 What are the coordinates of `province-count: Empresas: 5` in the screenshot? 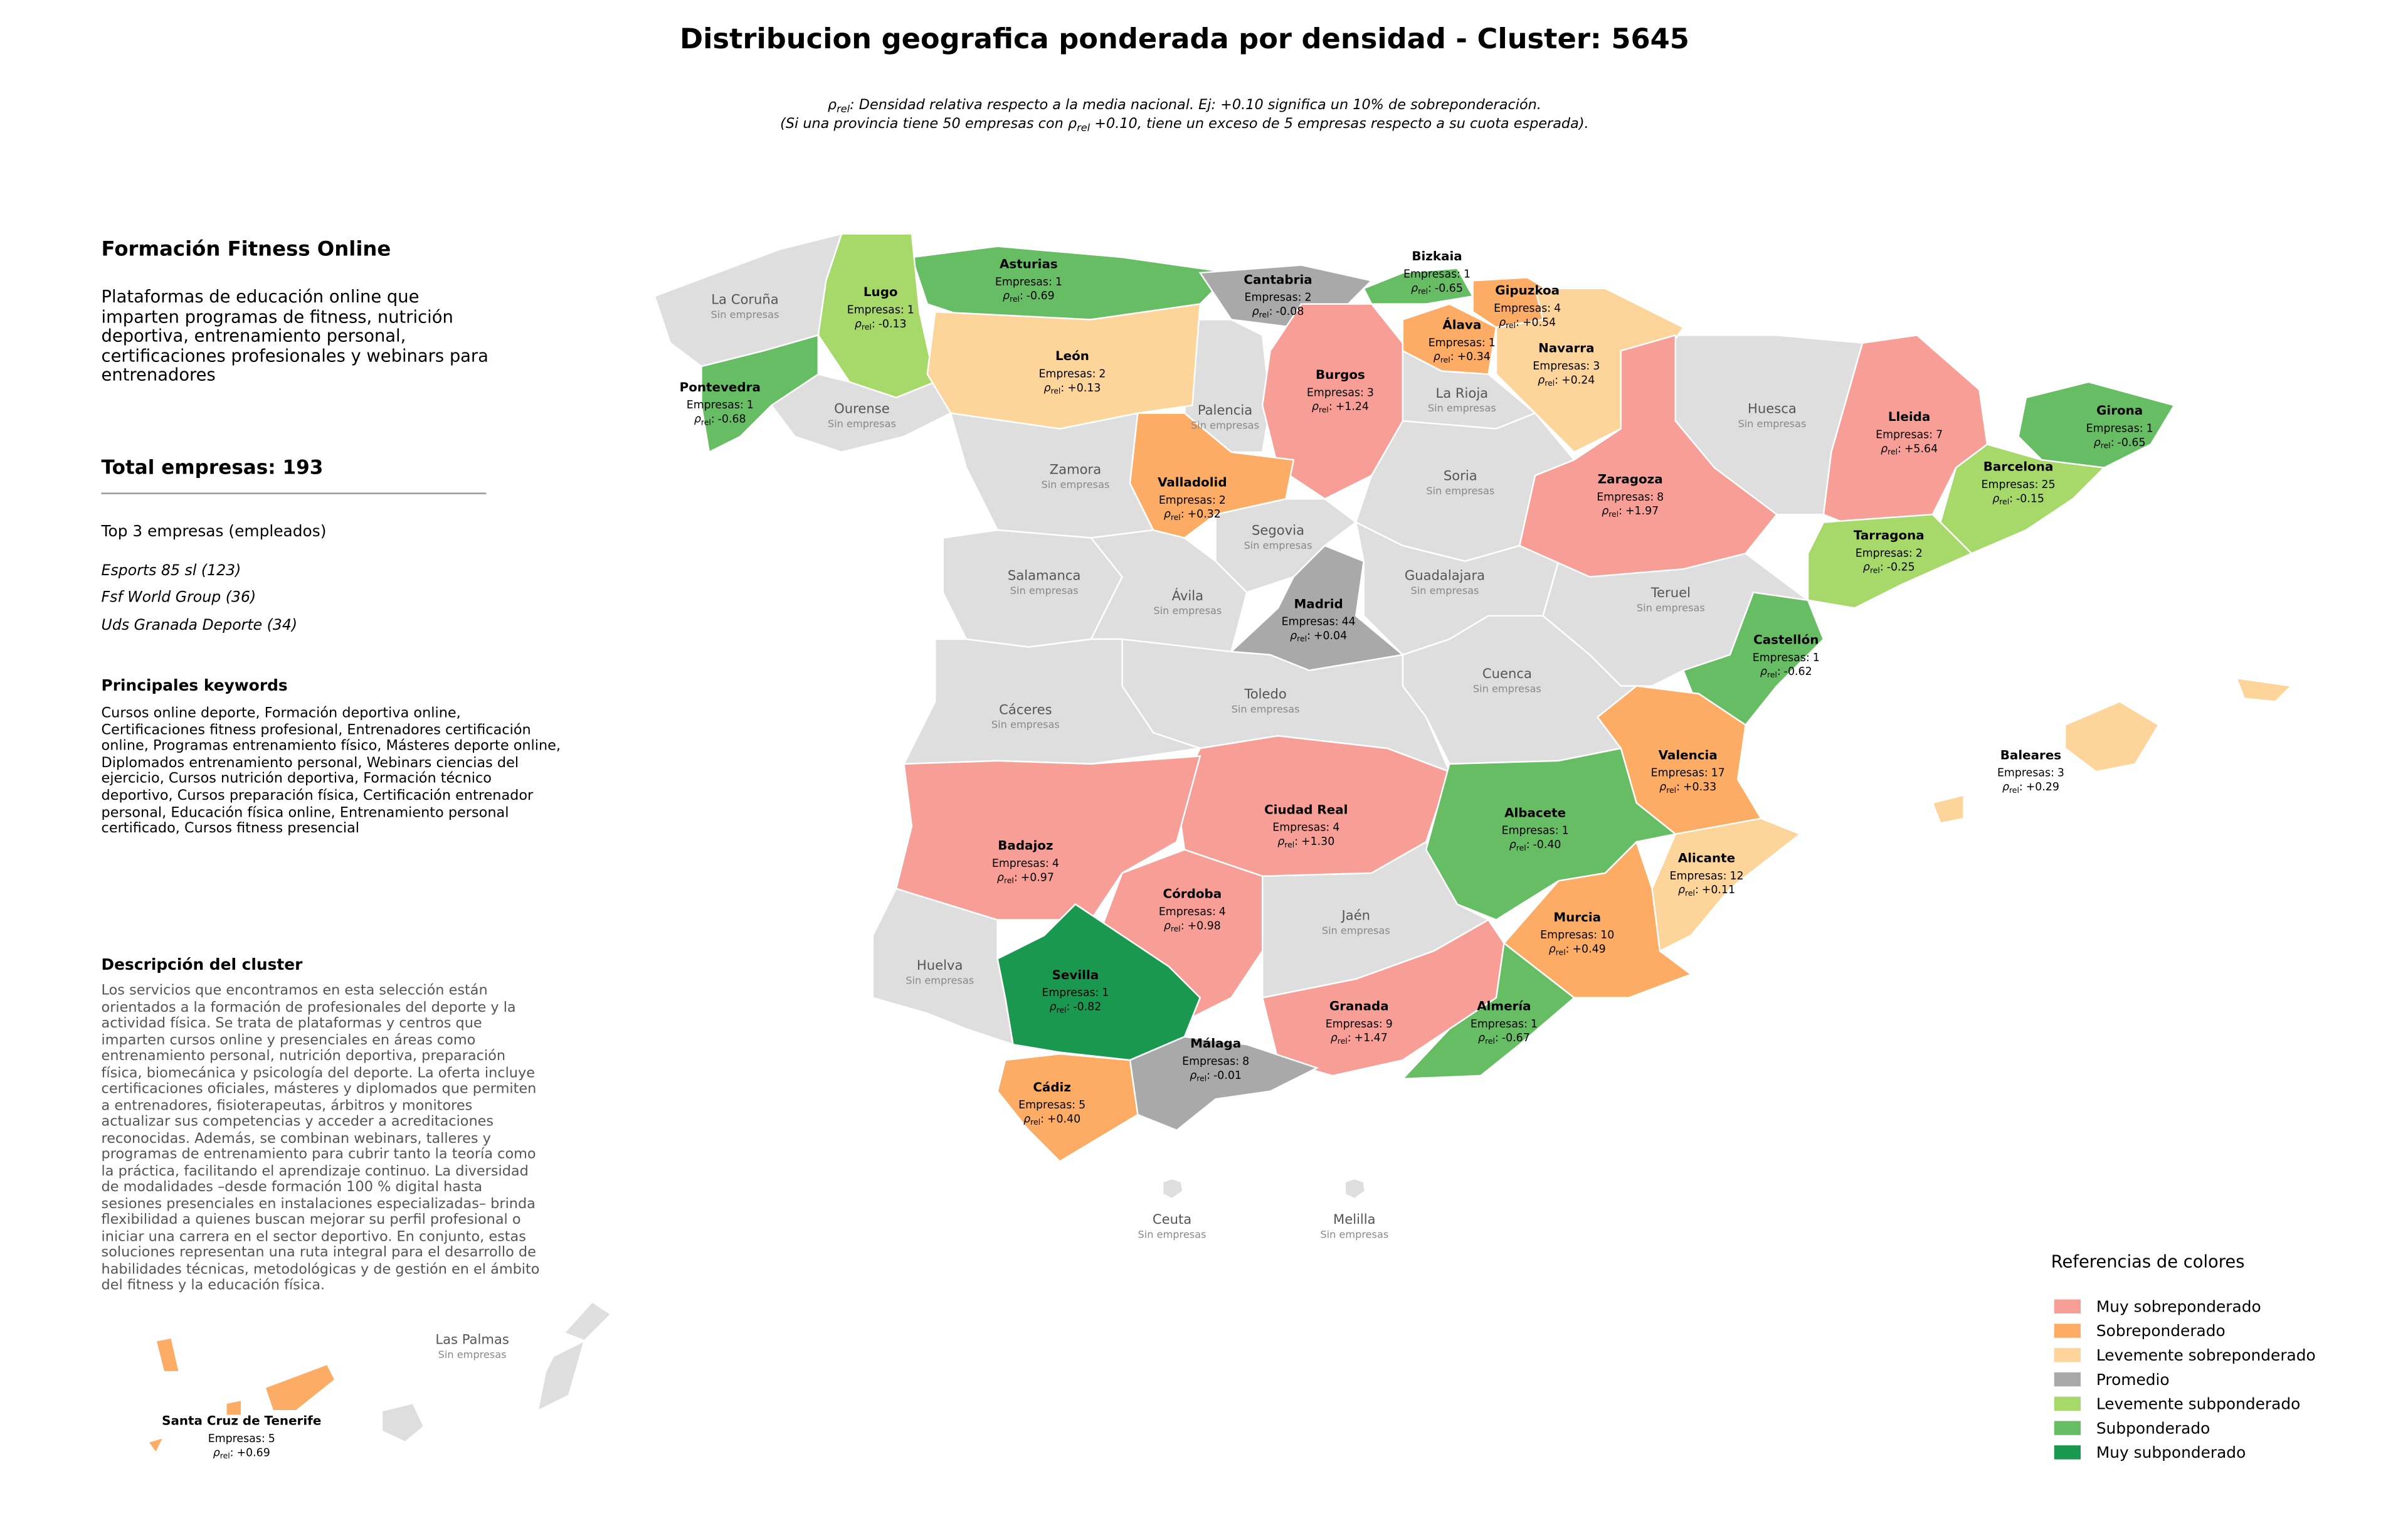 It's located at (1051, 1105).